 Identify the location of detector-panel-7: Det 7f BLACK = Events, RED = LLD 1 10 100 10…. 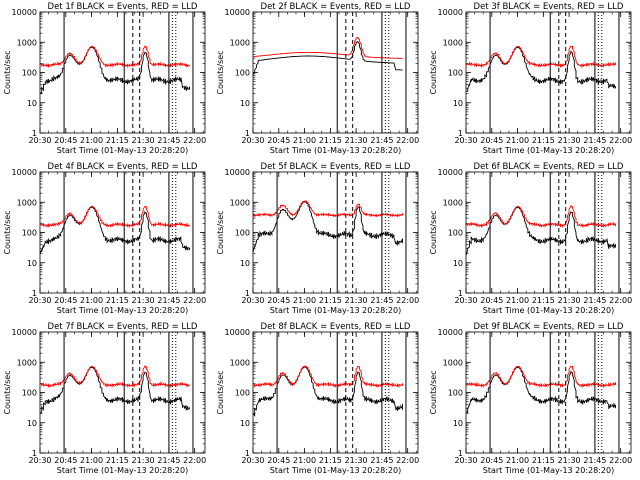
(106, 400).